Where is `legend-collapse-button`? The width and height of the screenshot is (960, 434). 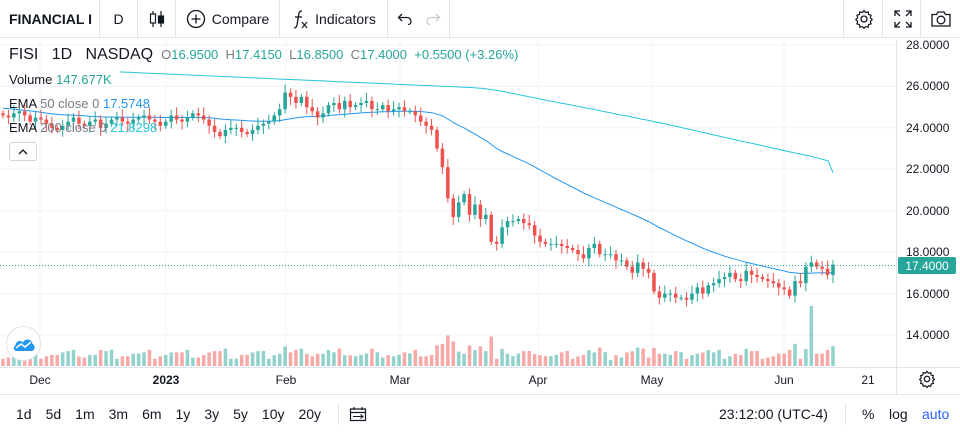 legend-collapse-button is located at coordinates (23, 151).